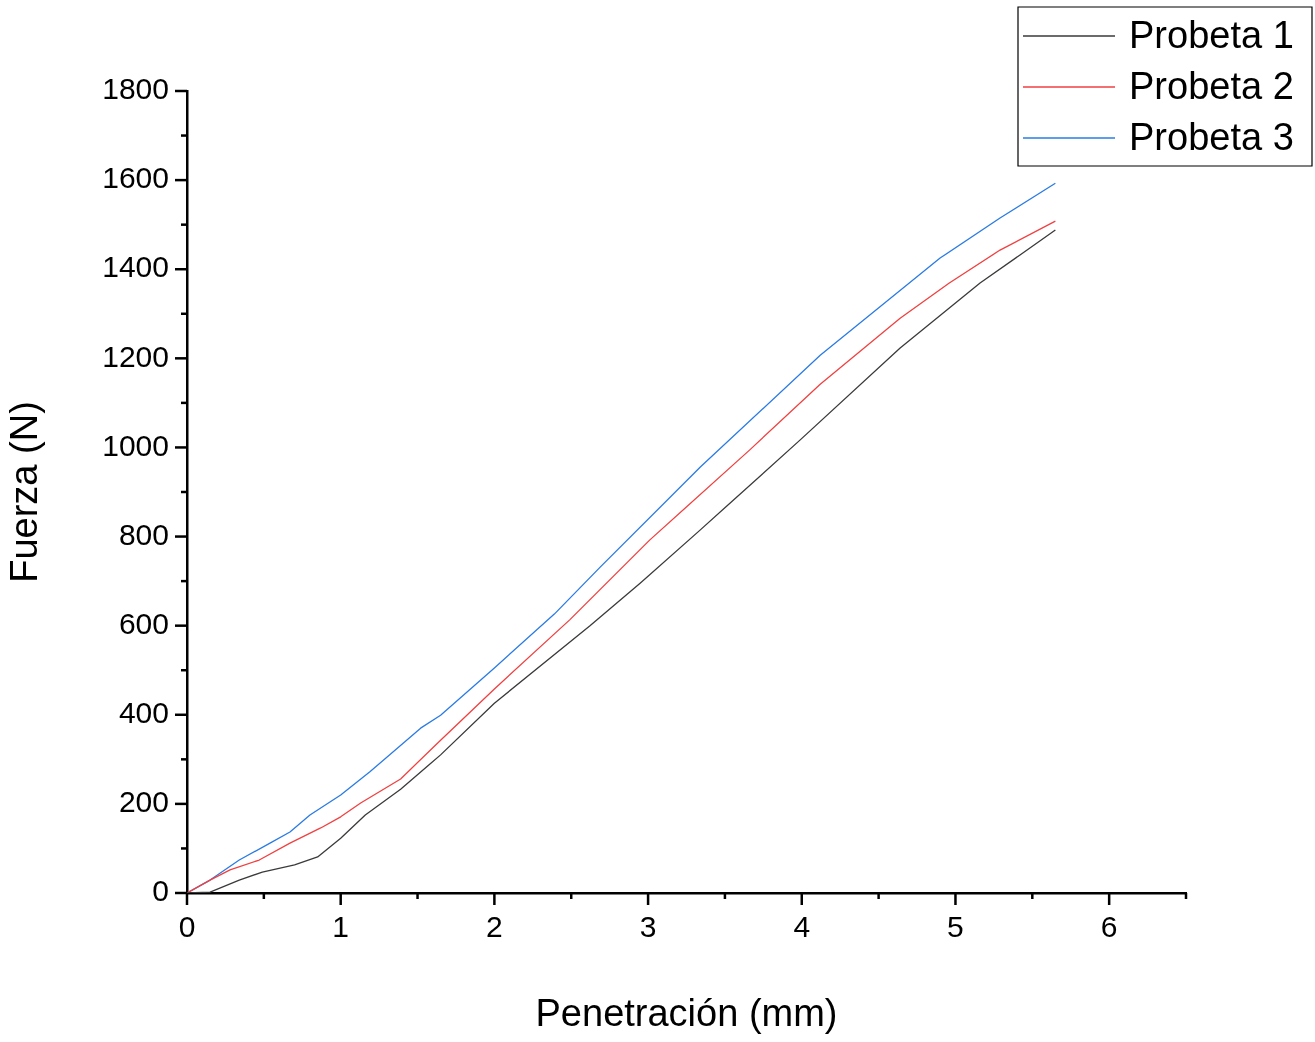  I want to click on legend-label: Probeta 2, so click(1211, 86).